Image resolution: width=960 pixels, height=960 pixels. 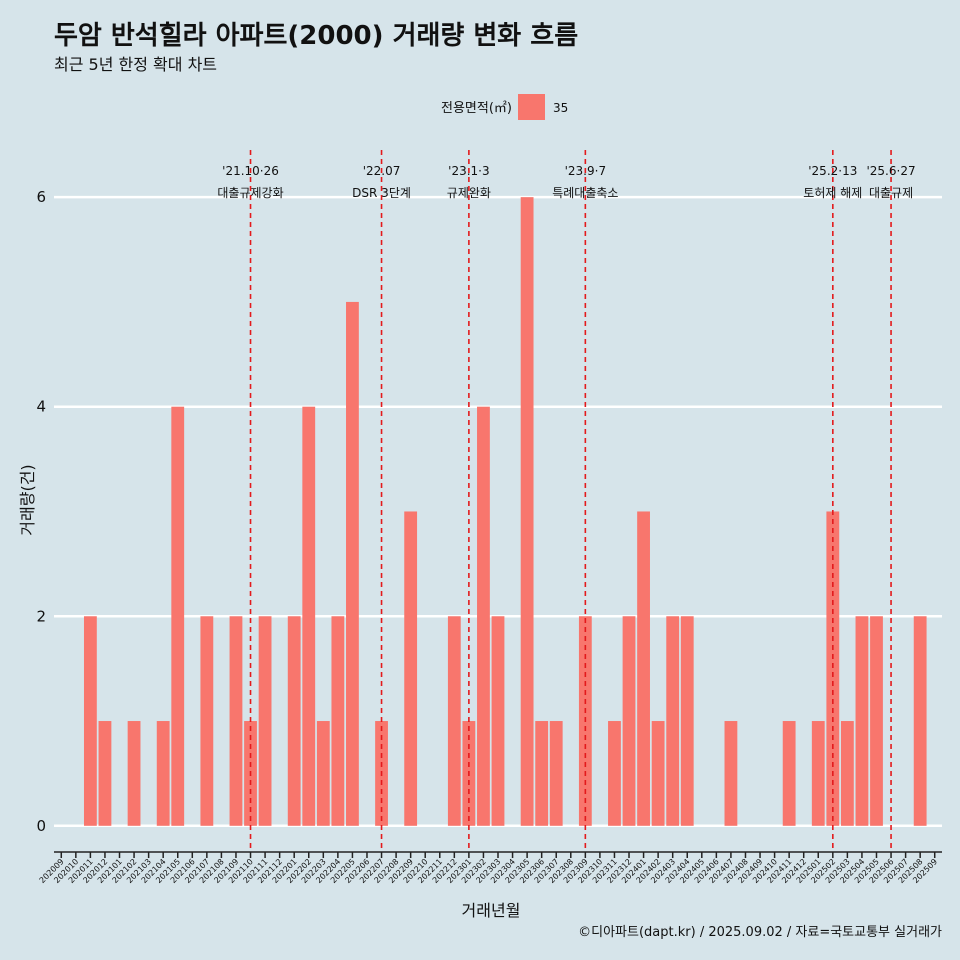 What do you see at coordinates (491, 910) in the screenshot?
I see `x-axis-title: 거래년월` at bounding box center [491, 910].